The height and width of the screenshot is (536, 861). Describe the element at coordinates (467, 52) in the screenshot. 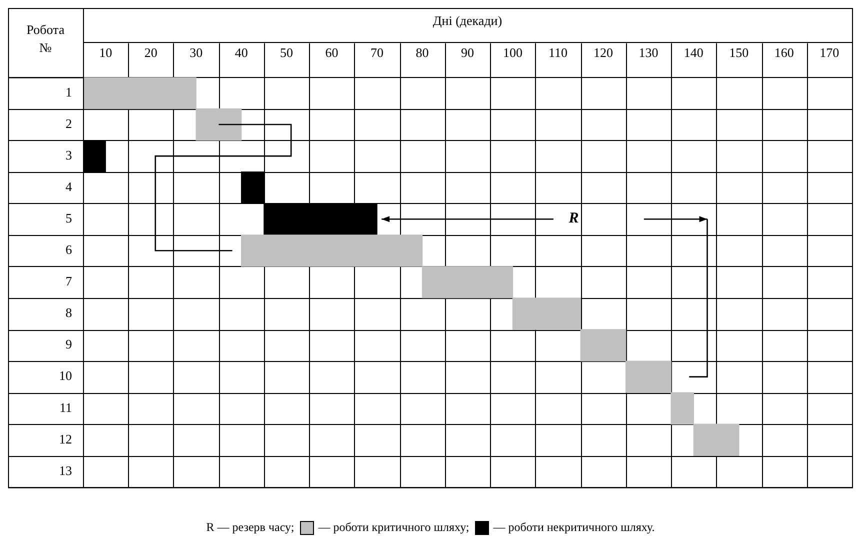

I see `x-tick-label: 90` at that location.